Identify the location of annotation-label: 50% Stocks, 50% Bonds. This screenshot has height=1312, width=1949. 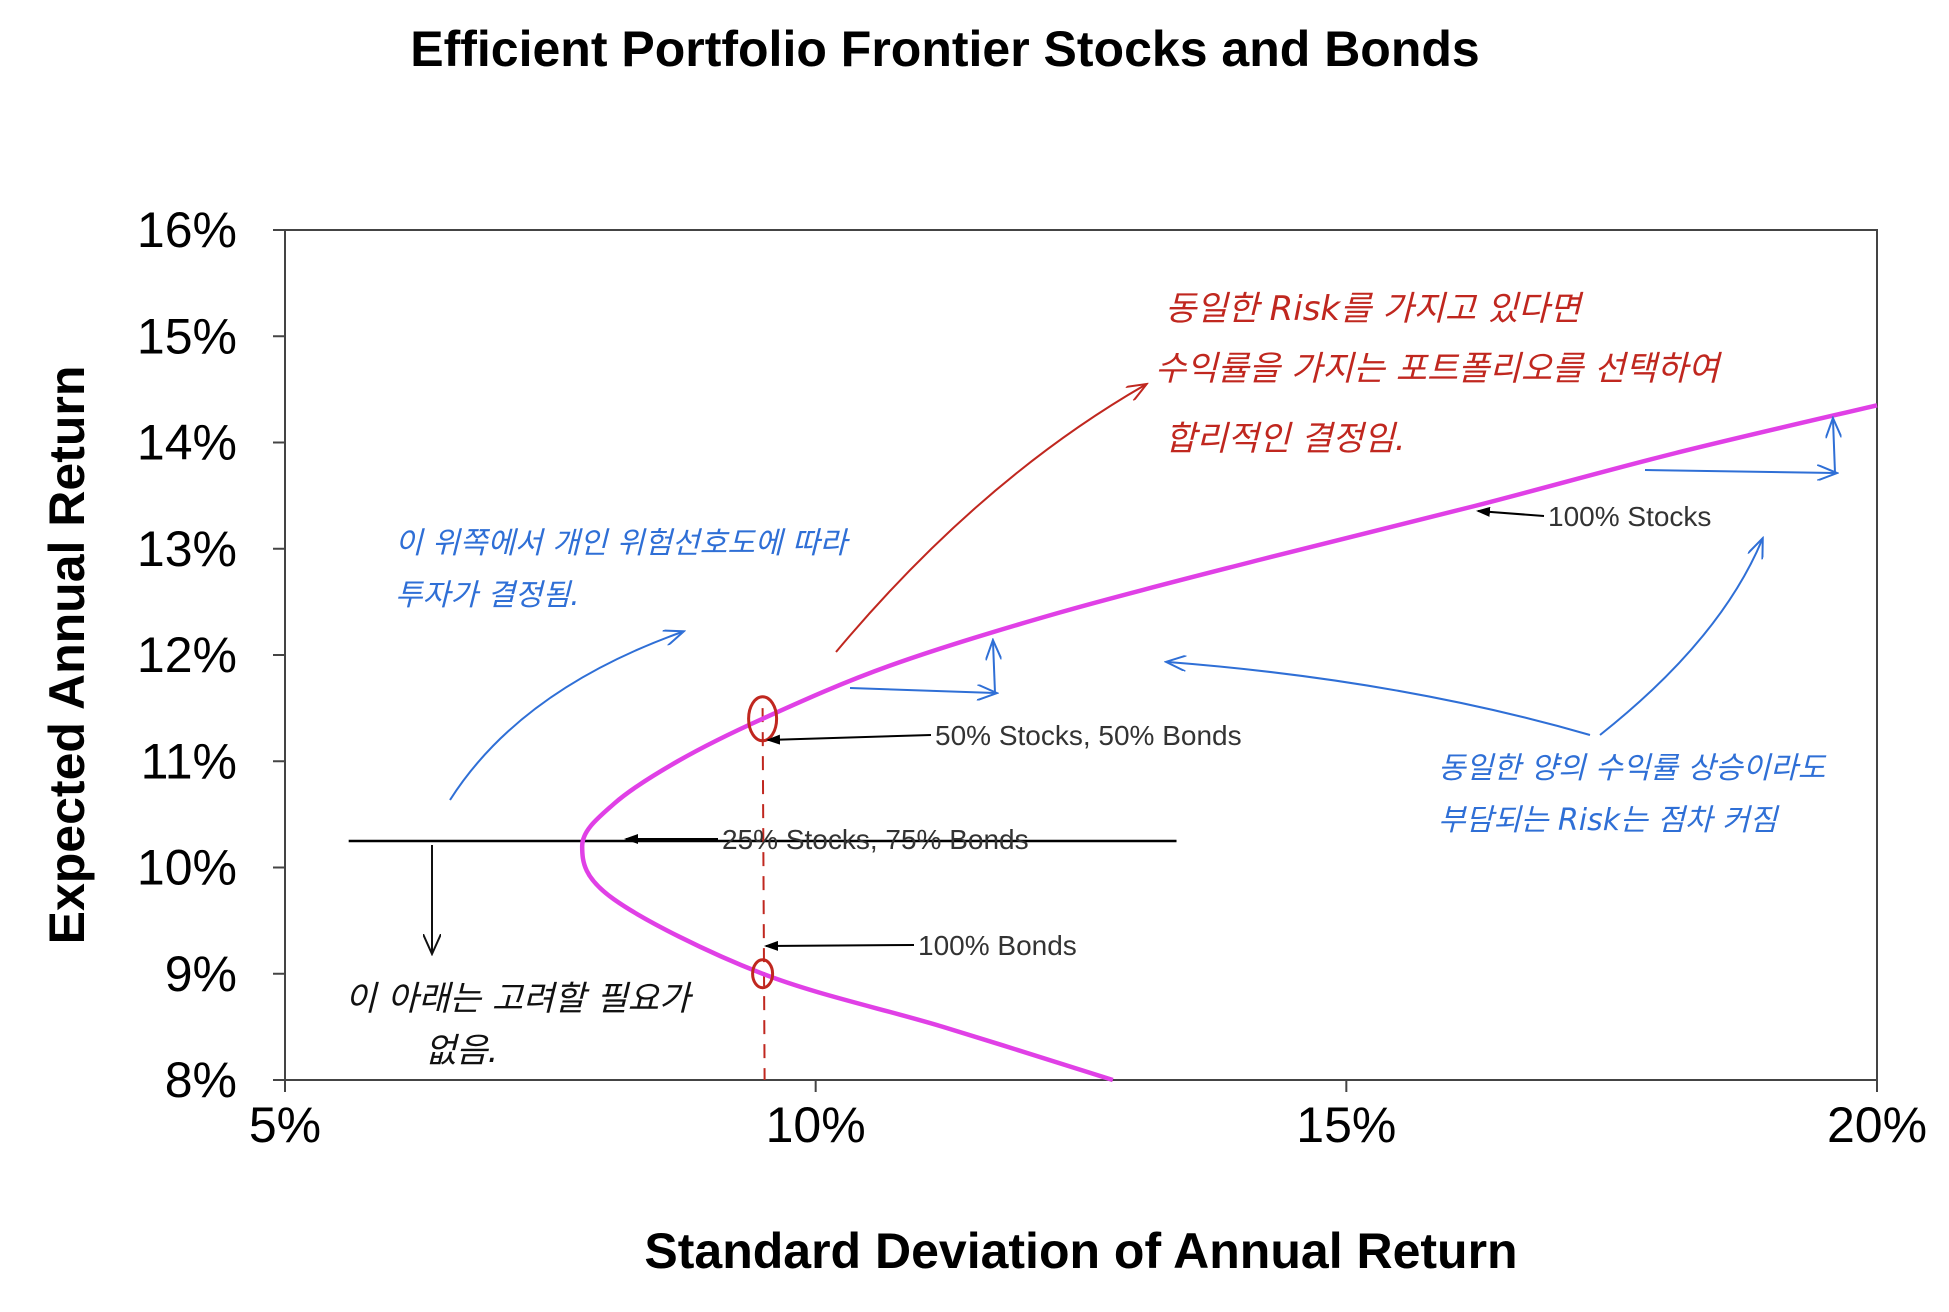
(1088, 735).